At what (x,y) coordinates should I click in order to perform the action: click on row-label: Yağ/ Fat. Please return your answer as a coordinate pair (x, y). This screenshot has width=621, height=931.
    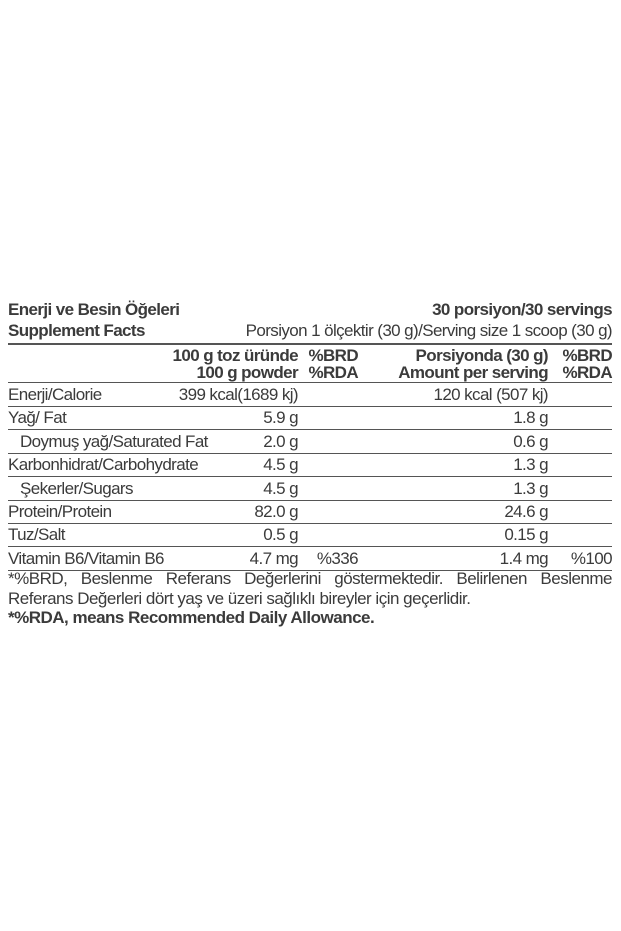
    Looking at the image, I should click on (37, 418).